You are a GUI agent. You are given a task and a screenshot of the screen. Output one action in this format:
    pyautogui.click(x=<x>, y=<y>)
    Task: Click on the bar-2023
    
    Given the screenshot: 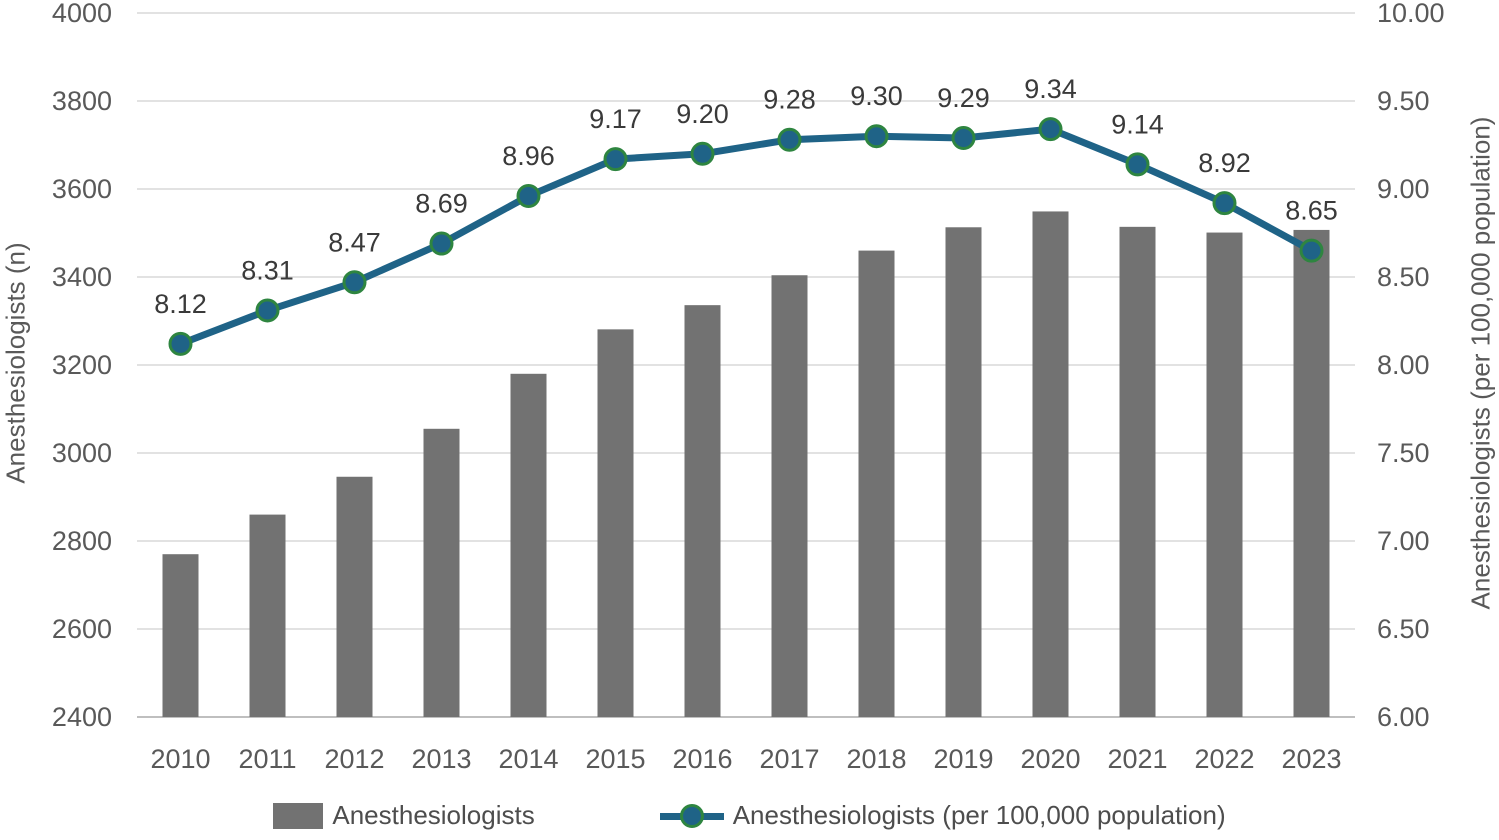 What is the action you would take?
    pyautogui.click(x=1311, y=473)
    